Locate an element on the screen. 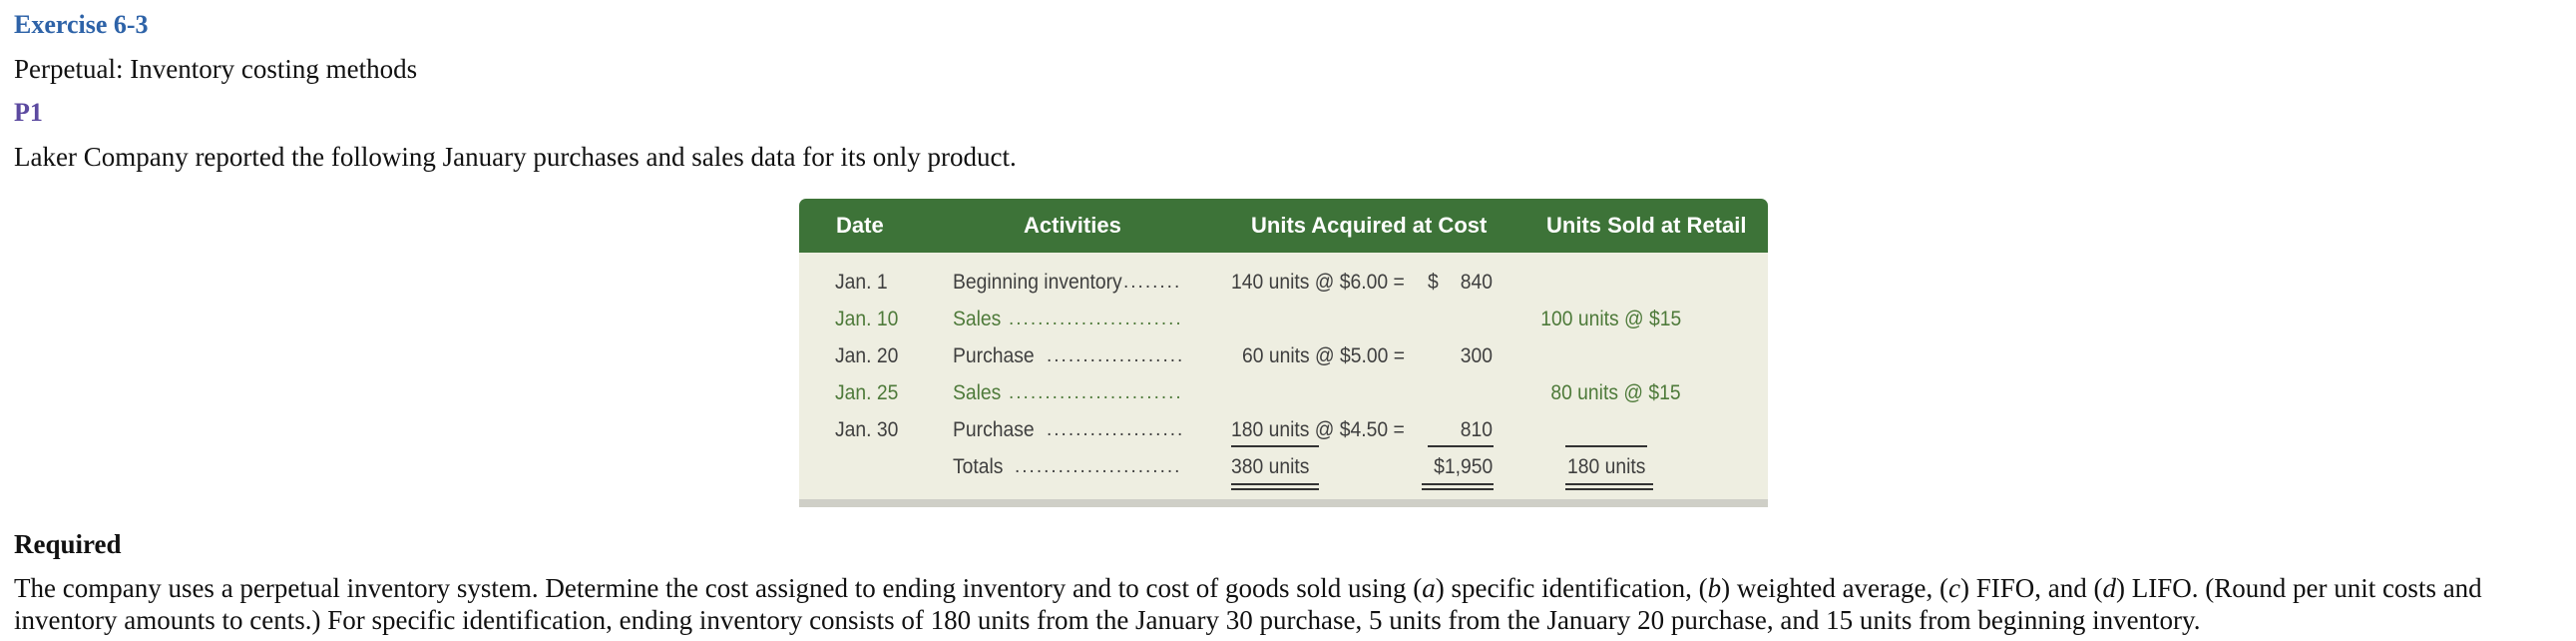 This screenshot has width=2576, height=641. row-date: Jan. 10 is located at coordinates (867, 319).